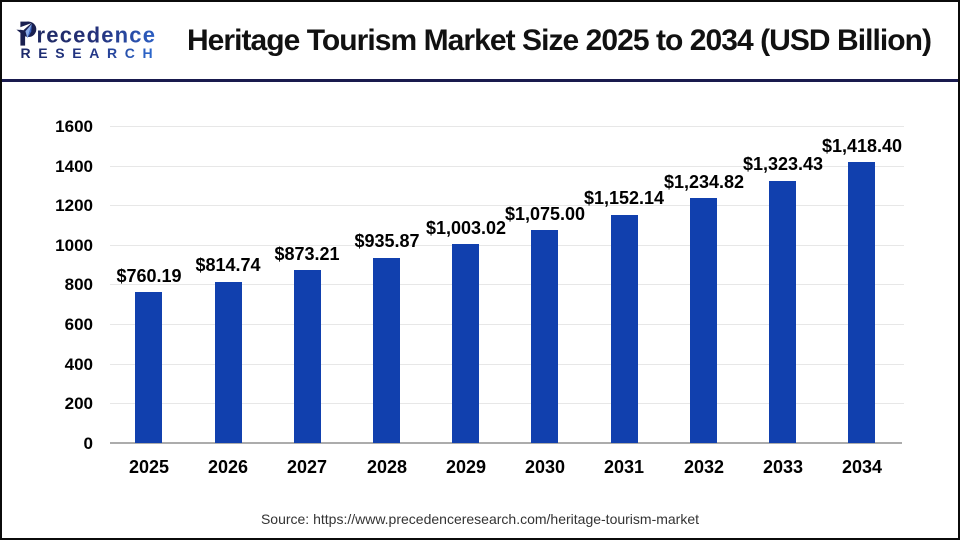 This screenshot has height=540, width=960. I want to click on svg-text: RESEARCH, so click(91, 53).